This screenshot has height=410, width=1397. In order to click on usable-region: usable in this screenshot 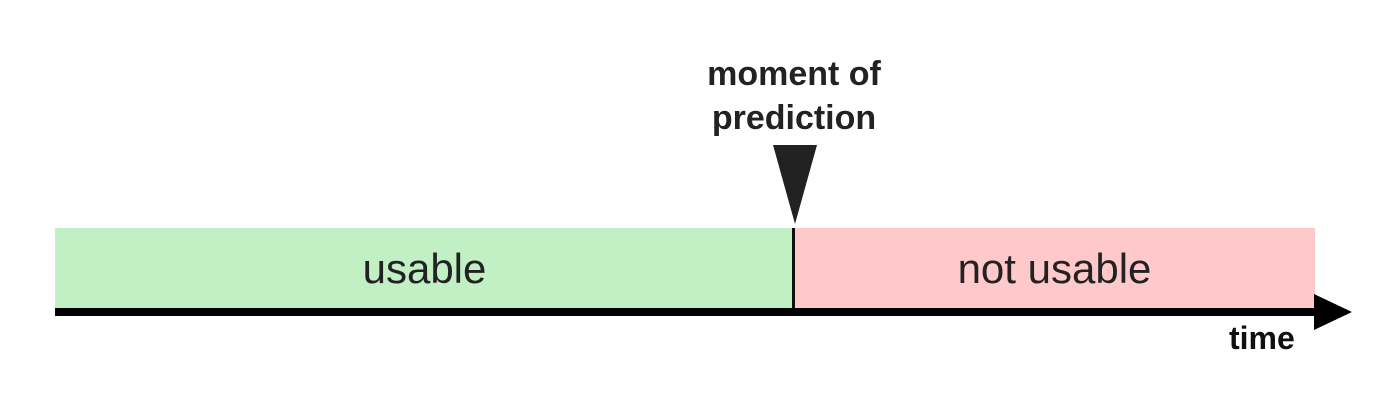, I will do `click(424, 268)`.